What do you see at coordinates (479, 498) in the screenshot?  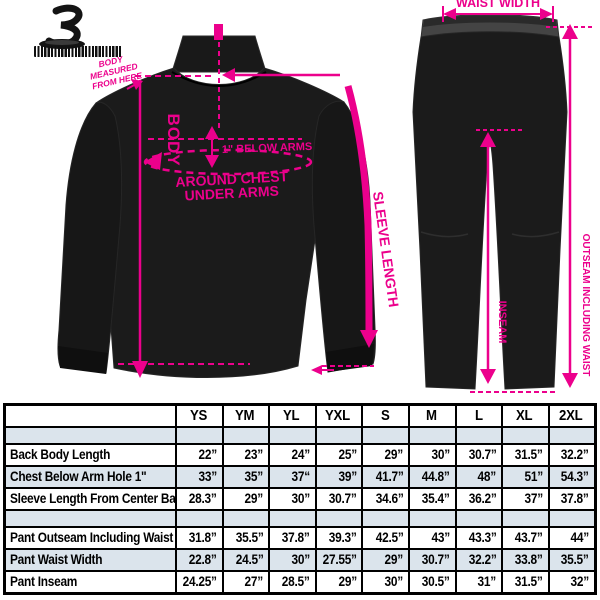 I see `size-value: 36.2”` at bounding box center [479, 498].